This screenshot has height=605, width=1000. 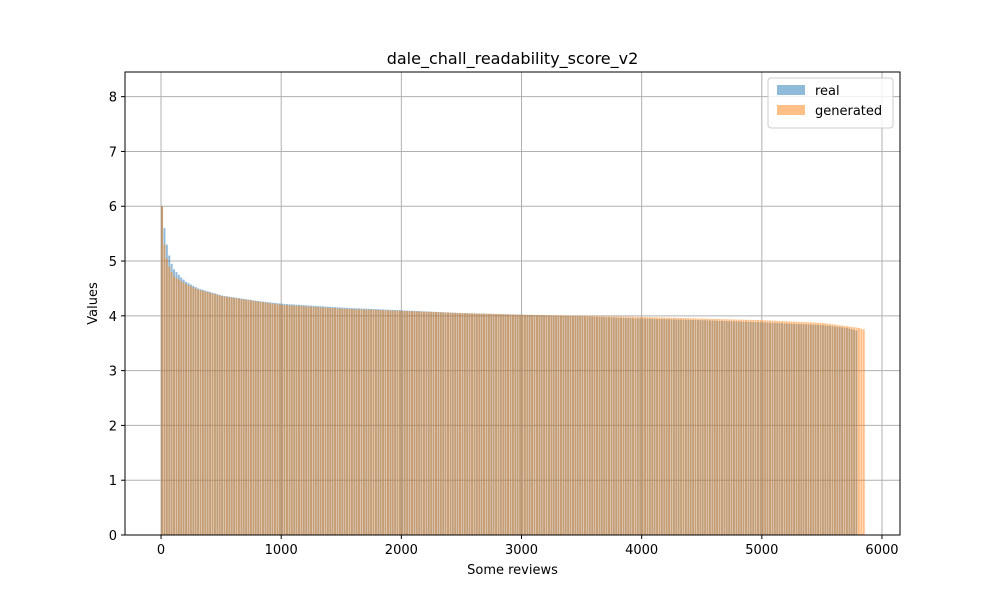 I want to click on y-tick-label: 0, so click(x=113, y=536).